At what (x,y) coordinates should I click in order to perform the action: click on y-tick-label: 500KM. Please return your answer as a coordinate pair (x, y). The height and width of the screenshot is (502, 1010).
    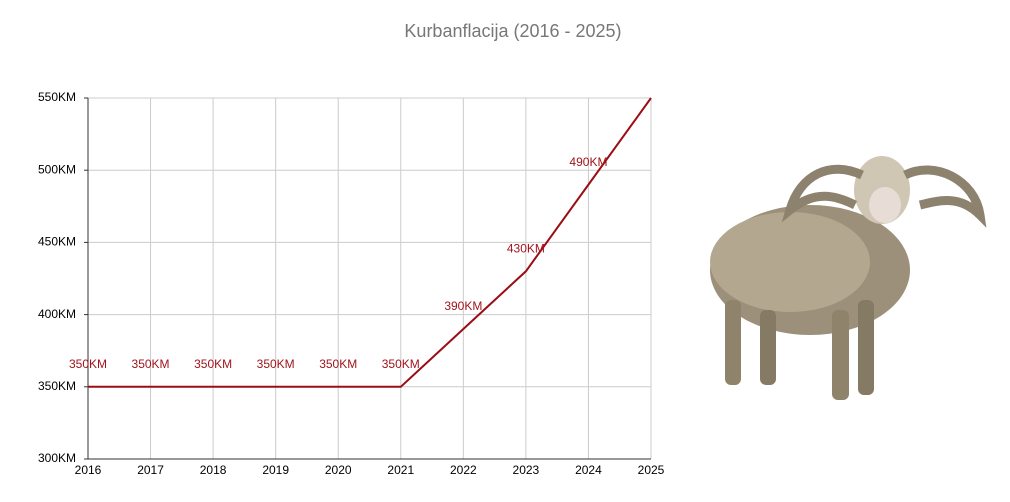
    Looking at the image, I should click on (57, 169).